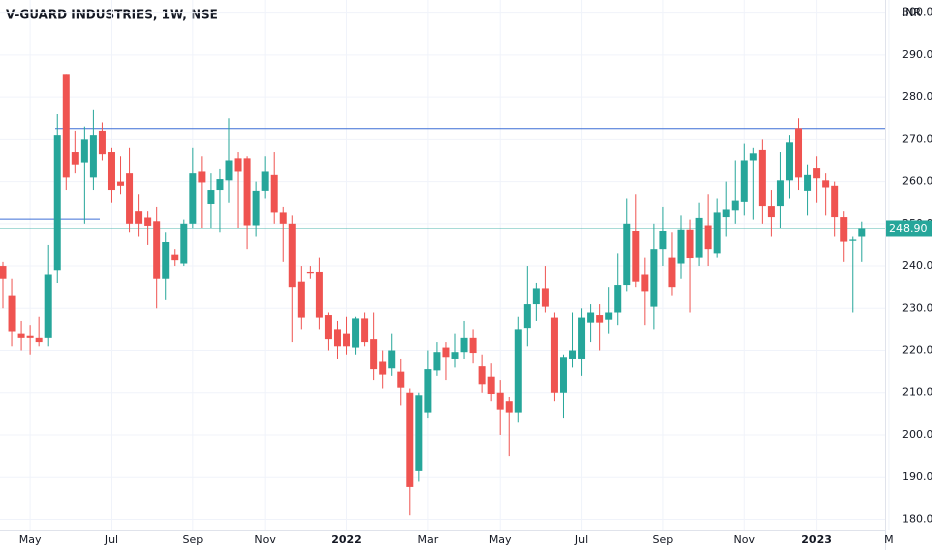 Image resolution: width=932 pixels, height=550 pixels. Describe the element at coordinates (816, 539) in the screenshot. I see `x-tick-label: 2023` at that location.